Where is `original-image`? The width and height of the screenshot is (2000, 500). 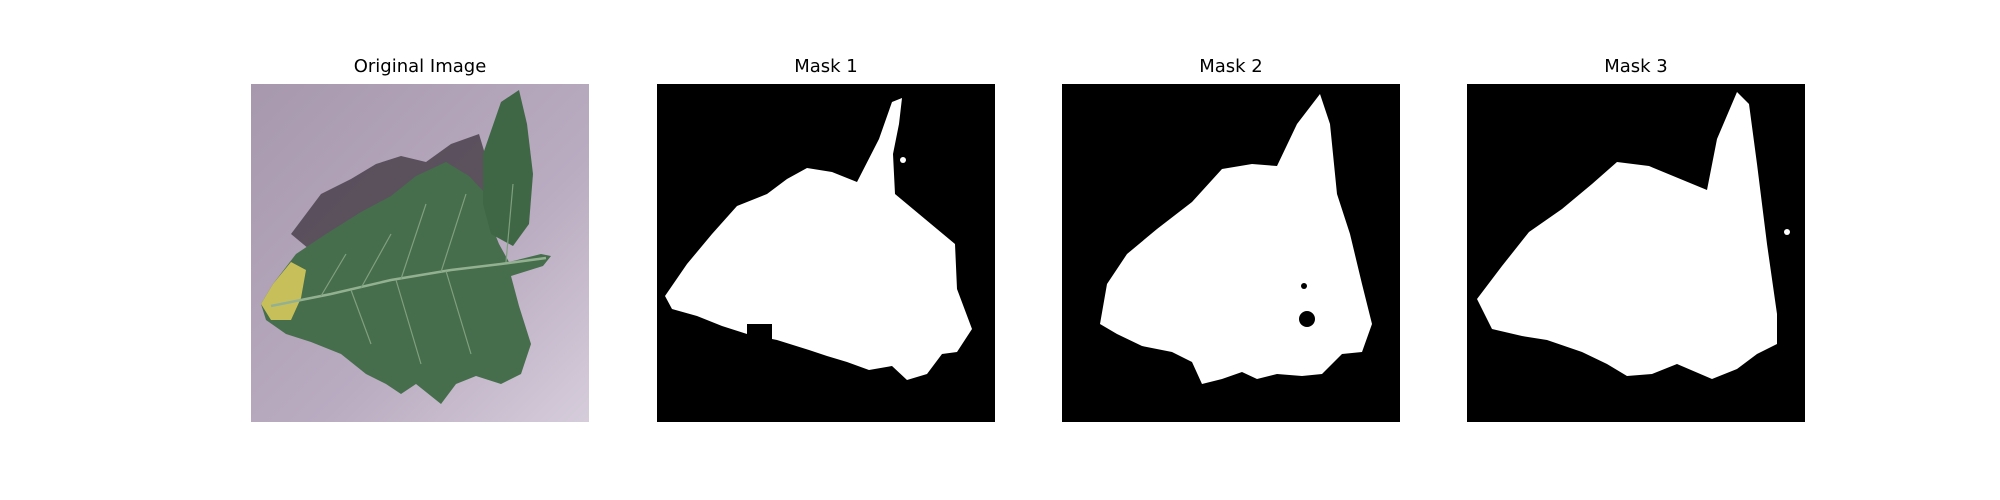
original-image is located at coordinates (420, 253).